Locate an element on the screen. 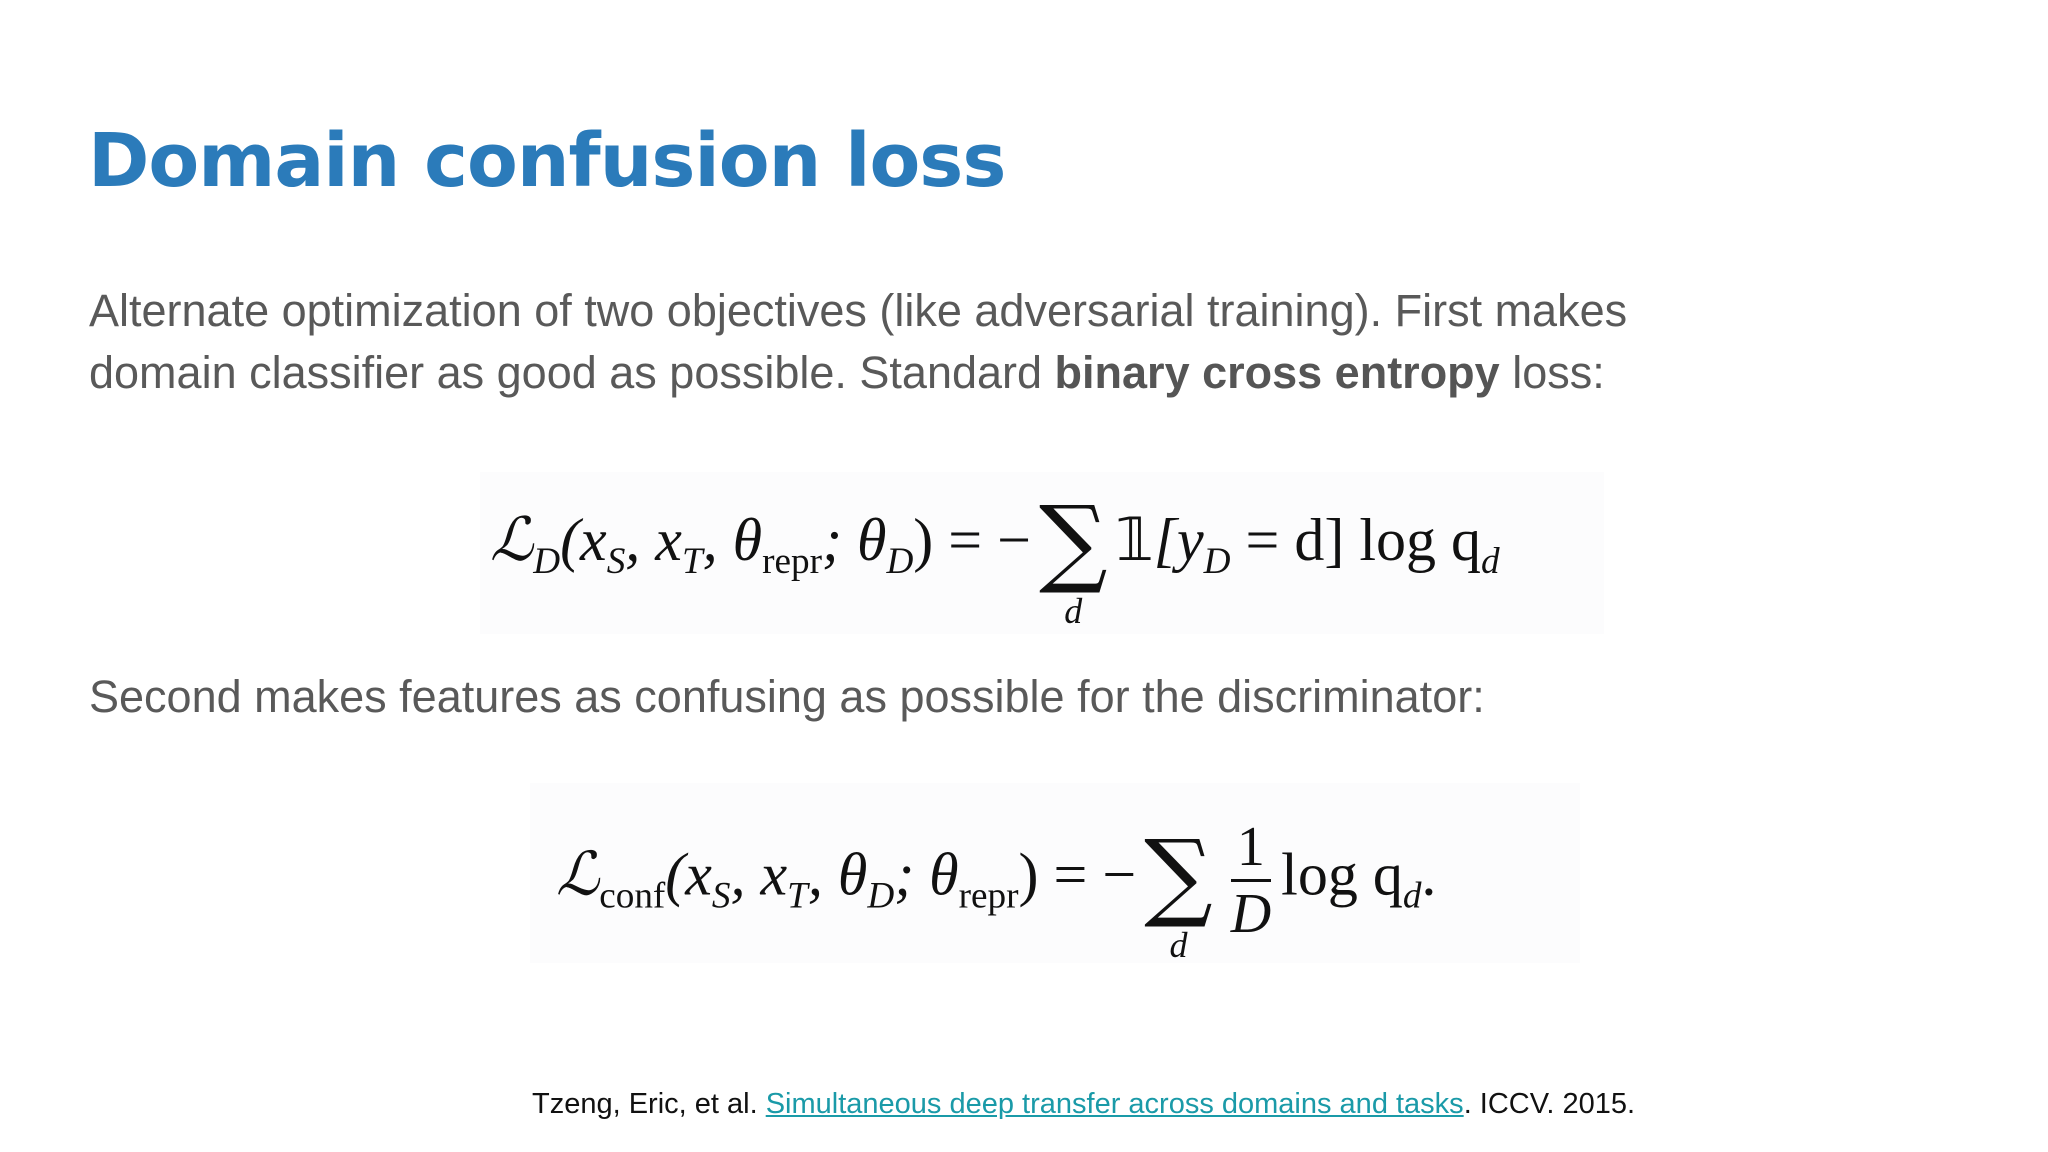 Image resolution: width=2048 pixels, height=1152 pixels. eq1-sub-s: S is located at coordinates (616, 561).